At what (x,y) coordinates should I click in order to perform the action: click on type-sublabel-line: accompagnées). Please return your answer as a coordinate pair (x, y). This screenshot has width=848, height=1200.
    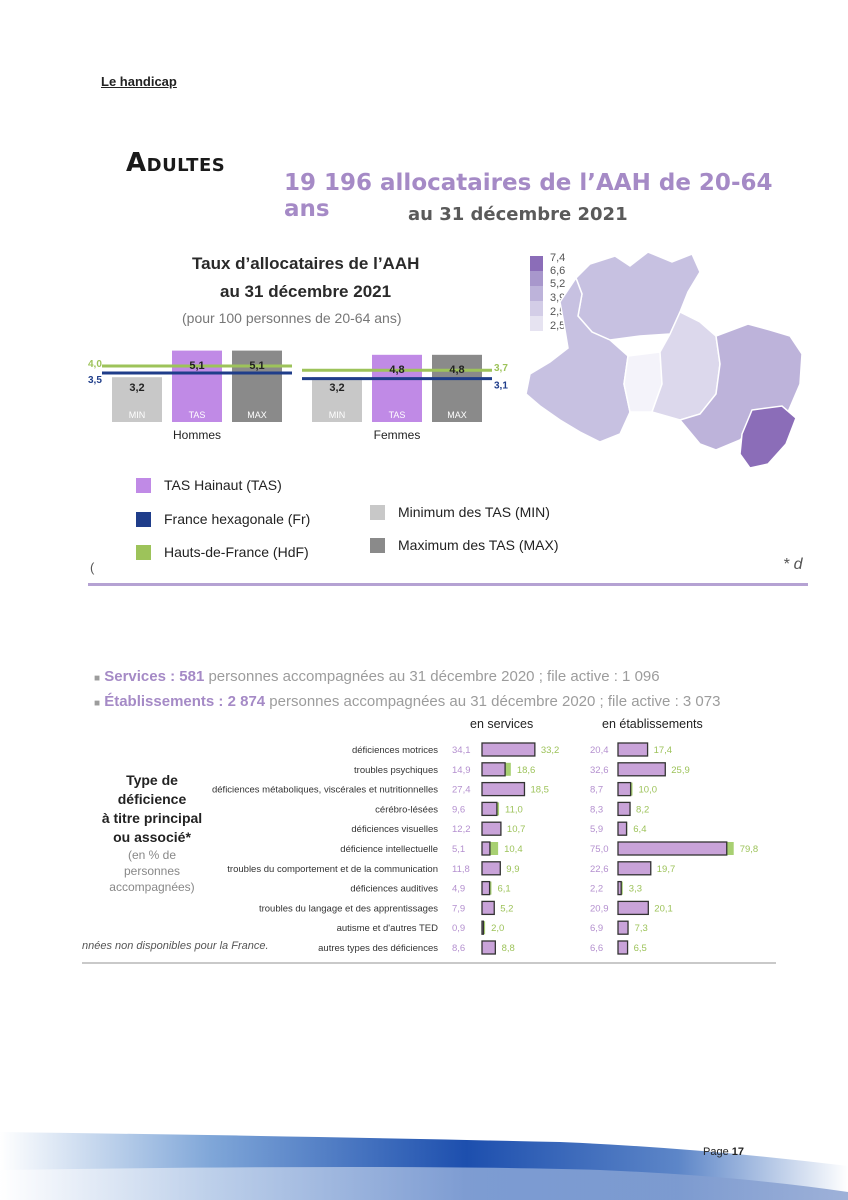
    Looking at the image, I should click on (152, 887).